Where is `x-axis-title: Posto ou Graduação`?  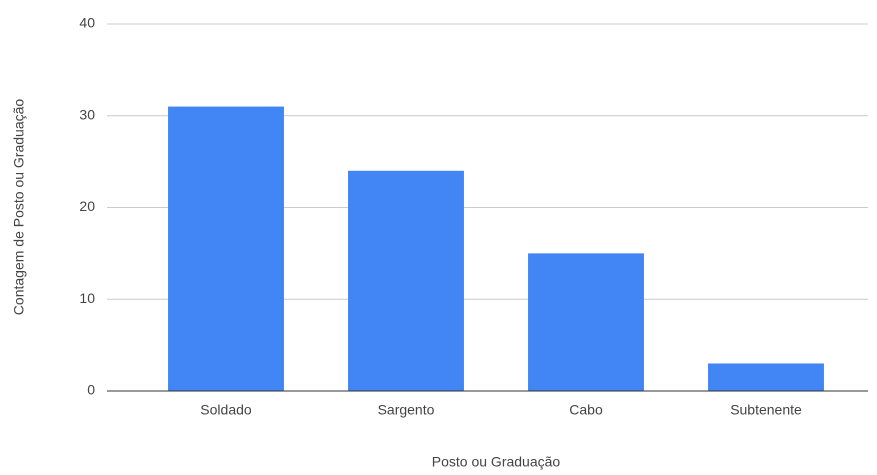 x-axis-title: Posto ou Graduação is located at coordinates (496, 462).